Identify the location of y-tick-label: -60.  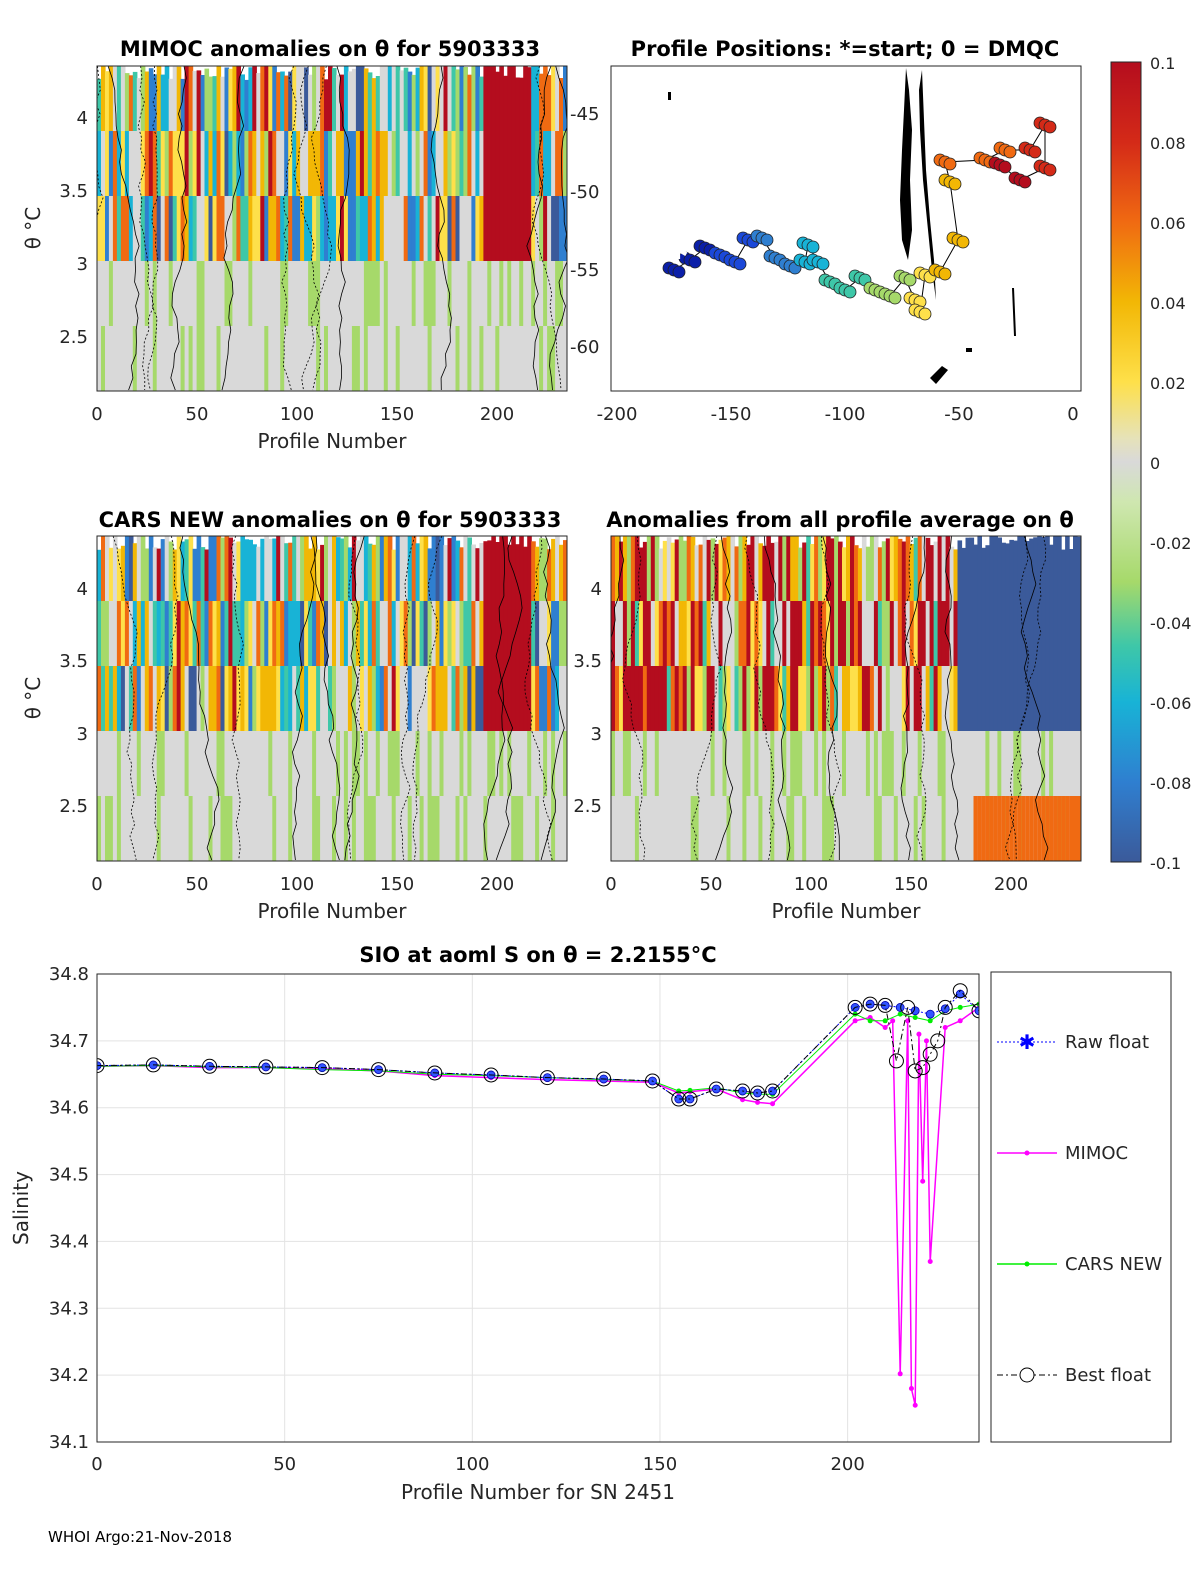
(584, 347).